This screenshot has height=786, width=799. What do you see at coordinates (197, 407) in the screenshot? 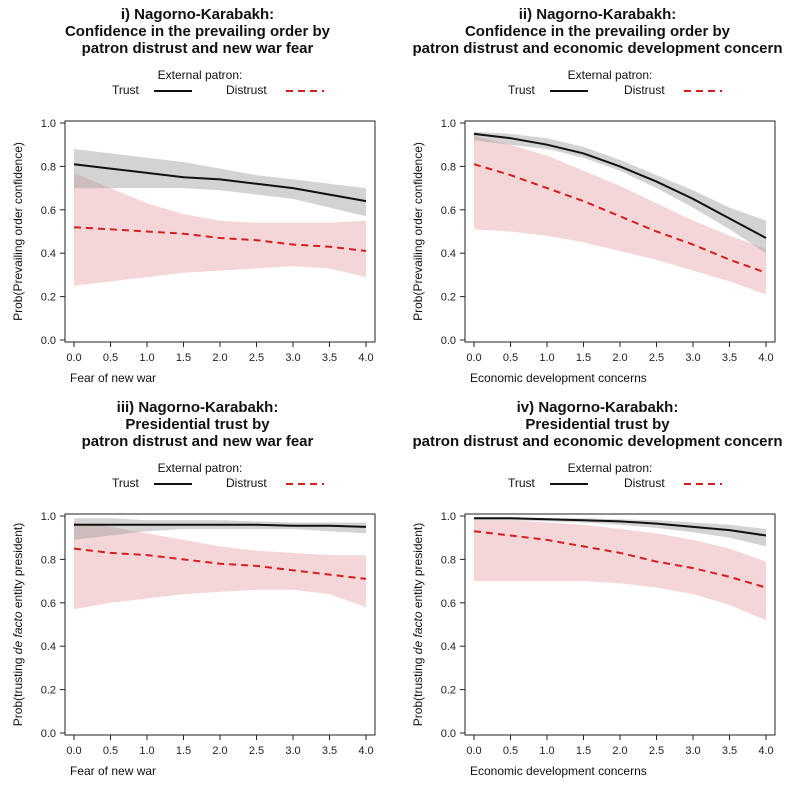
I see `title-line: iii) Nagorno-Karabakh:` at bounding box center [197, 407].